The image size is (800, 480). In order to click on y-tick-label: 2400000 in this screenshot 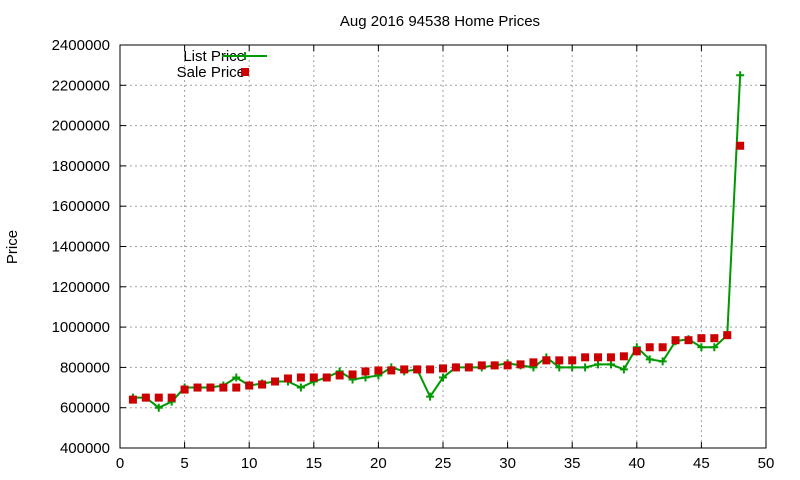, I will do `click(81, 45)`.